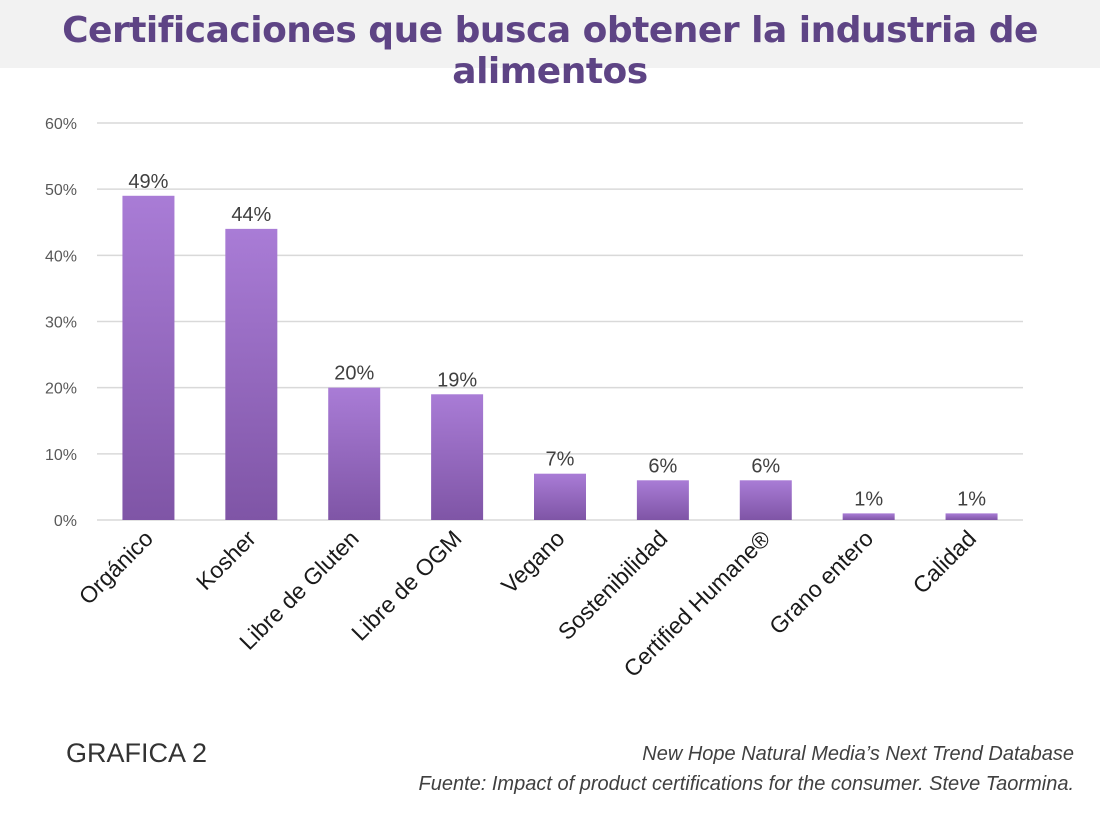 Image resolution: width=1100 pixels, height=840 pixels. What do you see at coordinates (148, 182) in the screenshot?
I see `data-label: 49%` at bounding box center [148, 182].